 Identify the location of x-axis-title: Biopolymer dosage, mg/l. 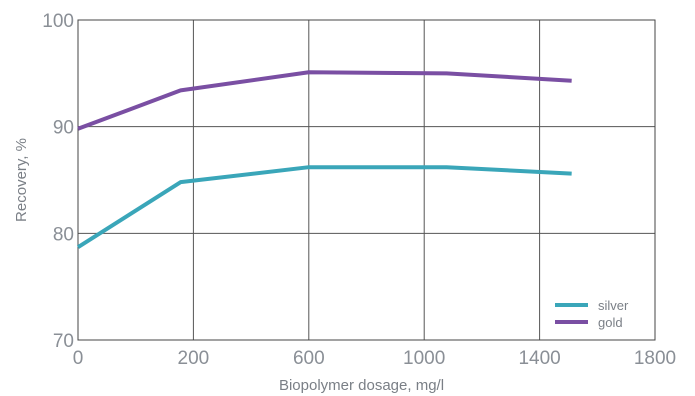
(361, 385).